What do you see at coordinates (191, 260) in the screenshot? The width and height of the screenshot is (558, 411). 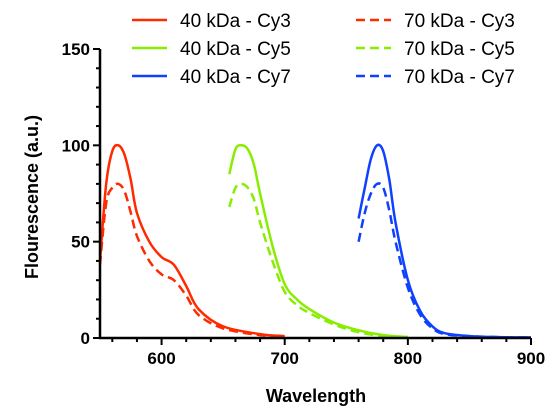 I see `series-line-70-kda-cy3` at bounding box center [191, 260].